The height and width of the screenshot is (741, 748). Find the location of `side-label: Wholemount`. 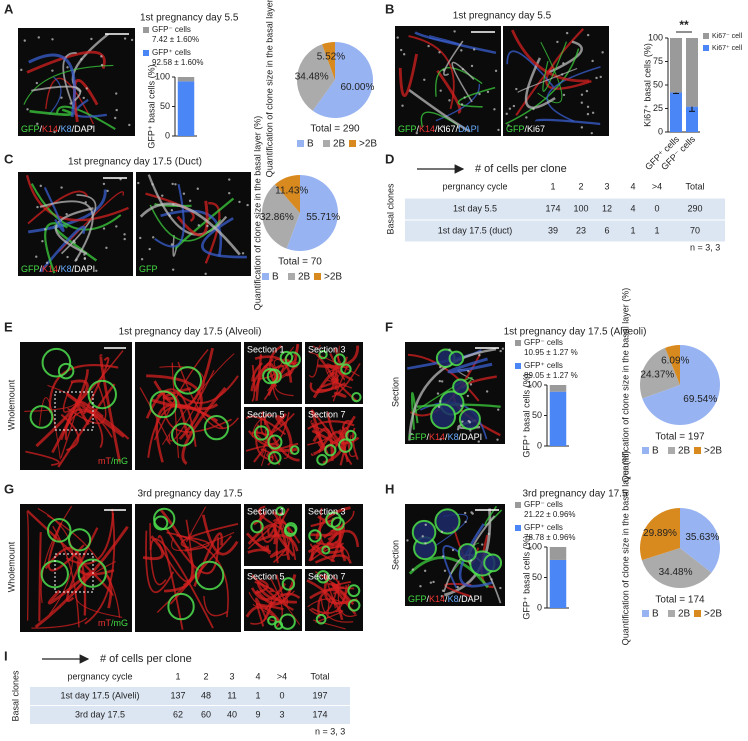

side-label: Wholemount is located at coordinates (11, 404).